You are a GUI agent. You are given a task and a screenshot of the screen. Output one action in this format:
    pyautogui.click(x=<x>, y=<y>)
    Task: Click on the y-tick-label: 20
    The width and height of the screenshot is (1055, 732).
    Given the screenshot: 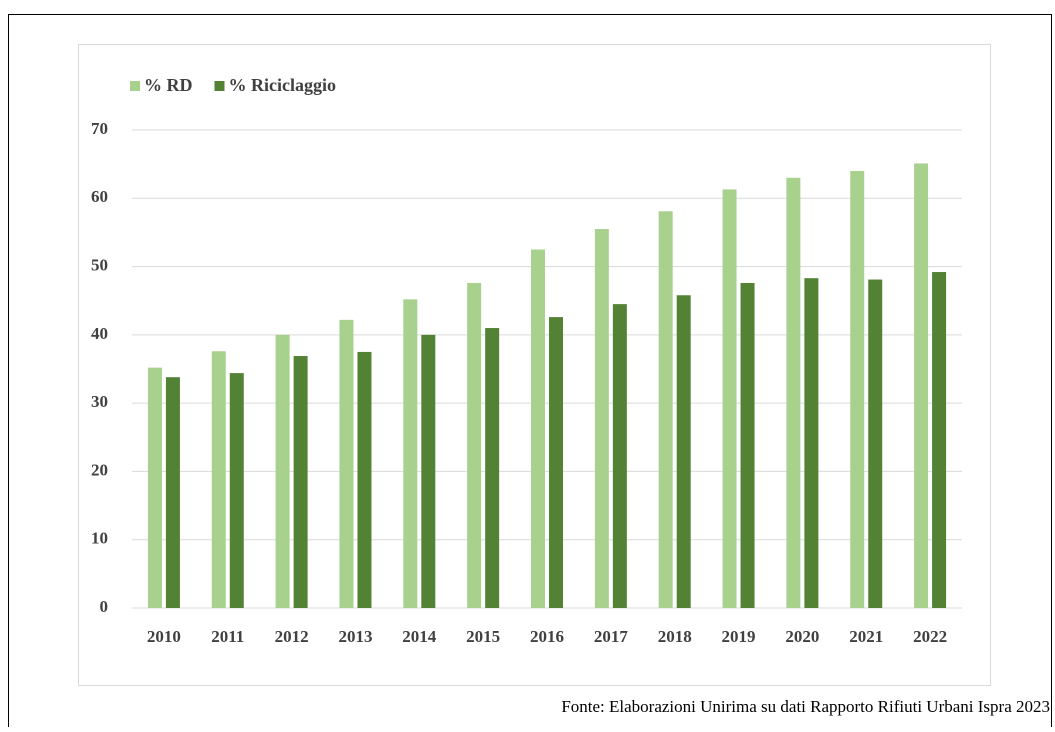 What is the action you would take?
    pyautogui.click(x=99, y=469)
    